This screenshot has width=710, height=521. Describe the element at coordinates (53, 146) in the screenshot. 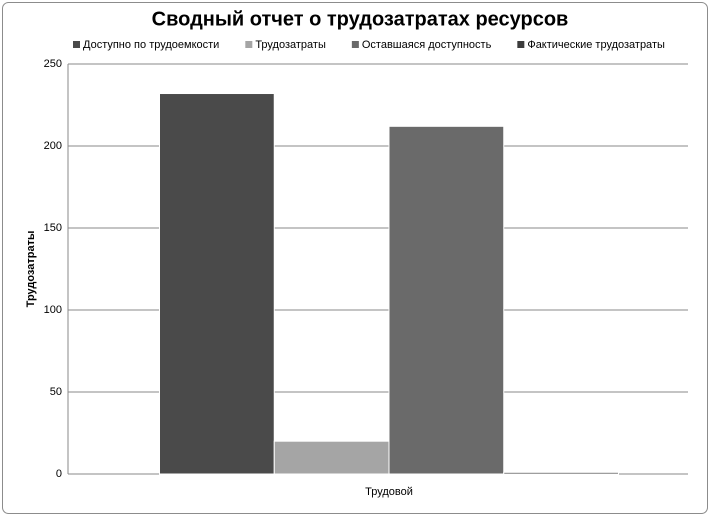

I see `y-tick-label: 200` at that location.